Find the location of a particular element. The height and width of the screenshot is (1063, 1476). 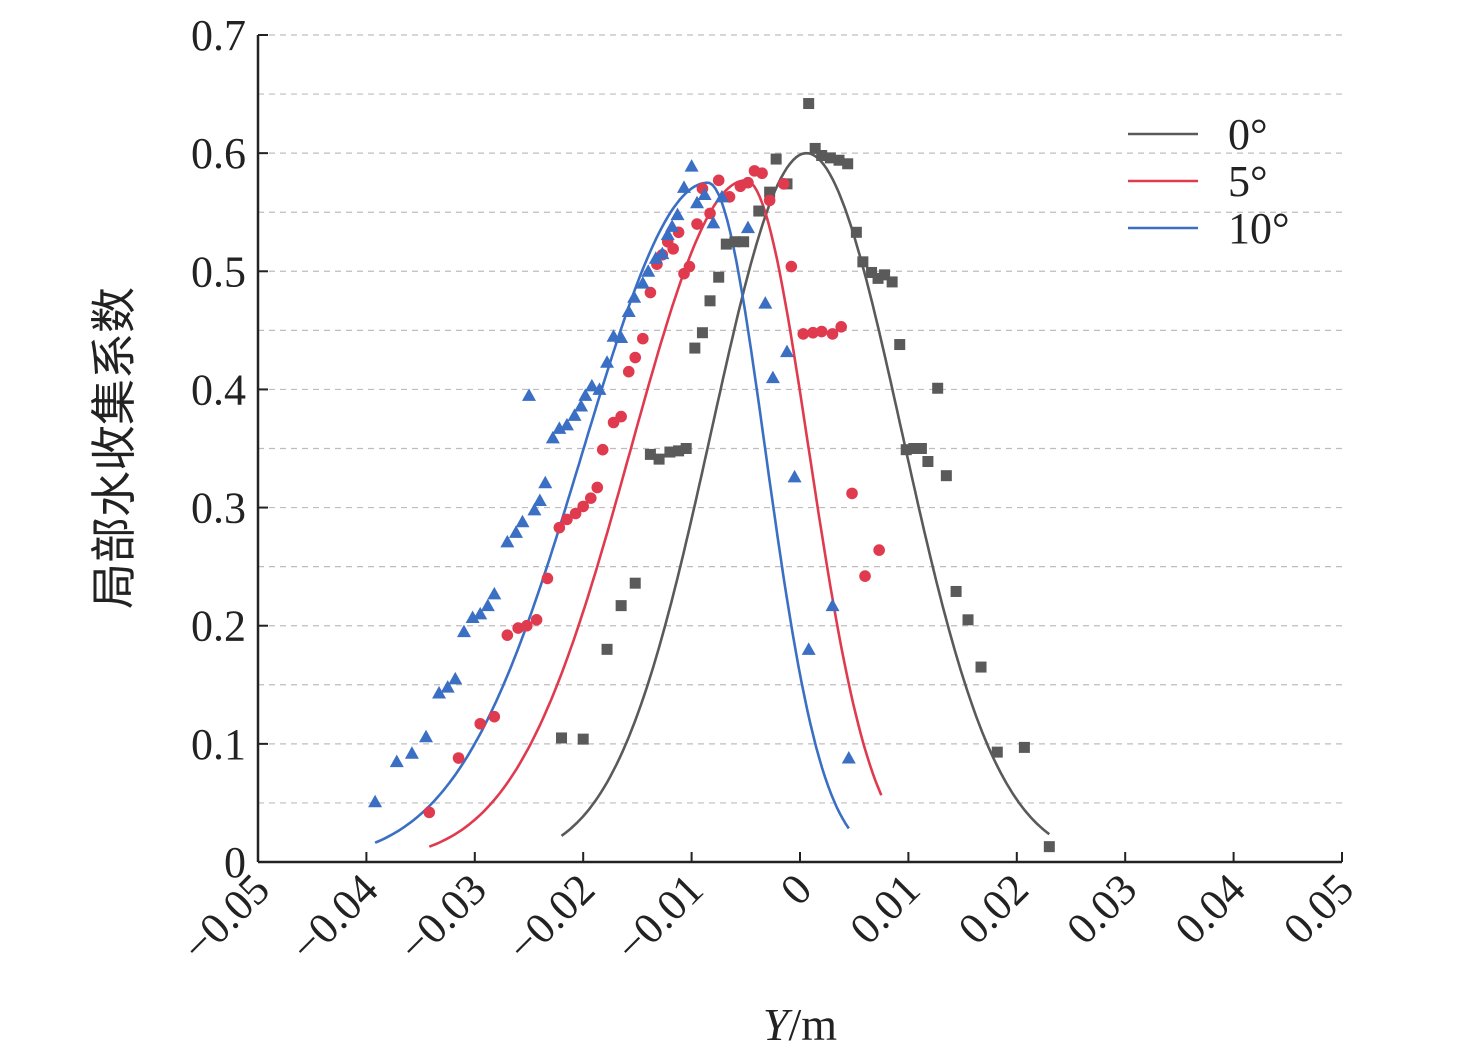

legend: 0°5°10° is located at coordinates (1209, 181).